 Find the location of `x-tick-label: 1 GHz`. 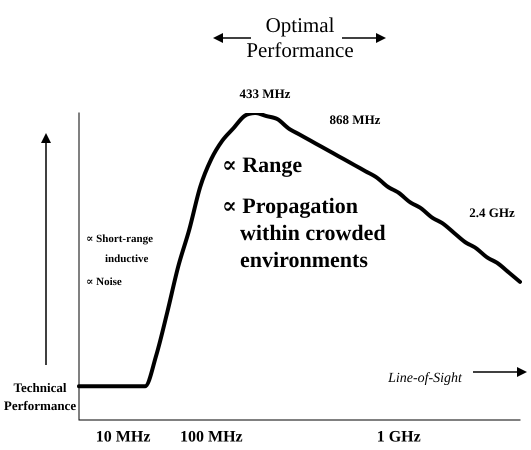

x-tick-label: 1 GHz is located at coordinates (398, 437).